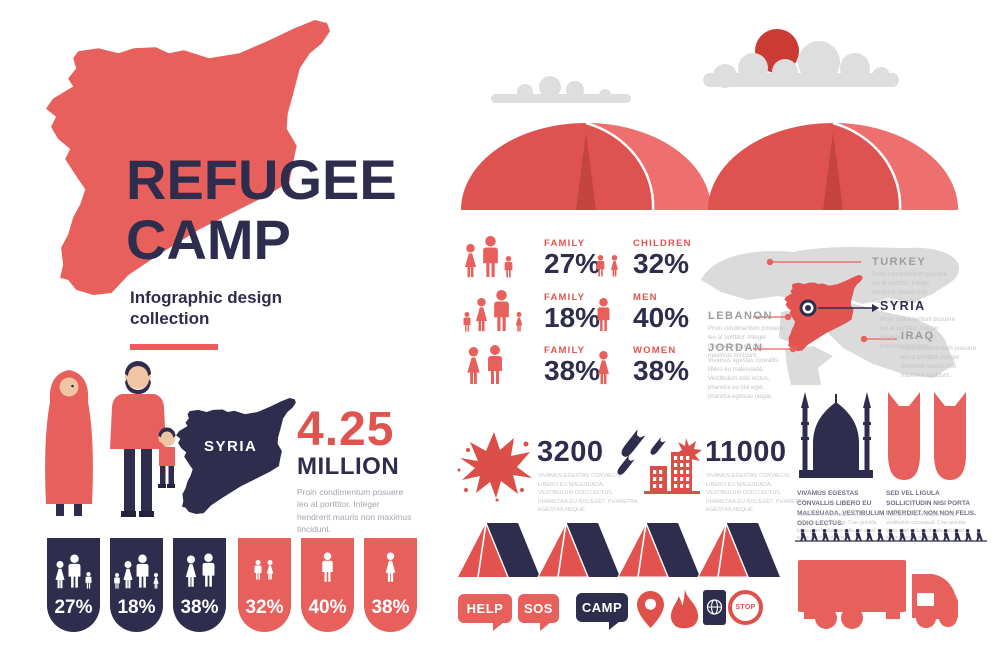 The width and height of the screenshot is (1000, 667). Describe the element at coordinates (661, 317) in the screenshot. I see `demo-value: 40%` at that location.